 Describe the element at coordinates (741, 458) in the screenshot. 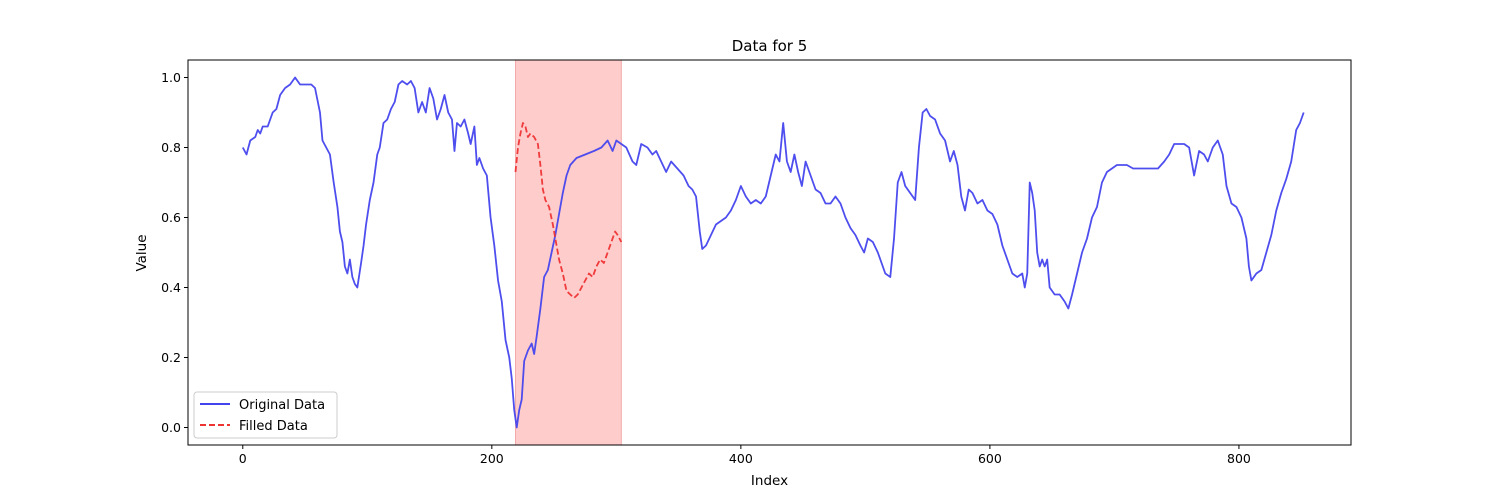

I see `x-tick-label: 400` at that location.